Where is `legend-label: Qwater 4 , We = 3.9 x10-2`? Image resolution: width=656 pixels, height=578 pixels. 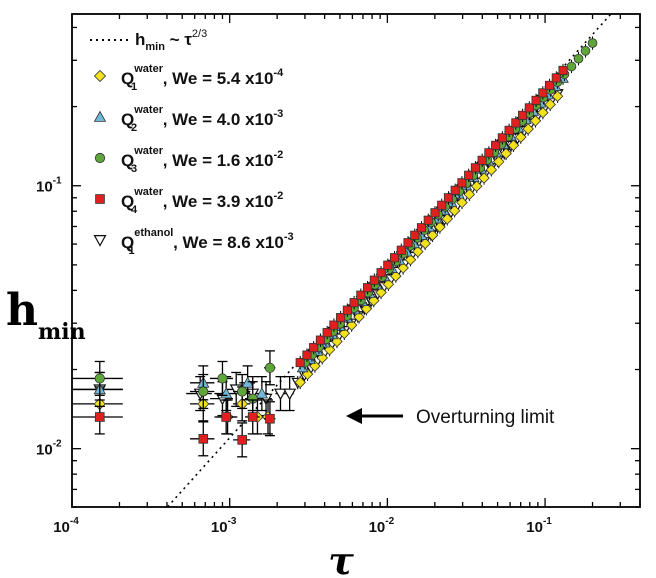
legend-label: Qwater 4 , We = 3.9 x10-2 is located at coordinates (202, 201).